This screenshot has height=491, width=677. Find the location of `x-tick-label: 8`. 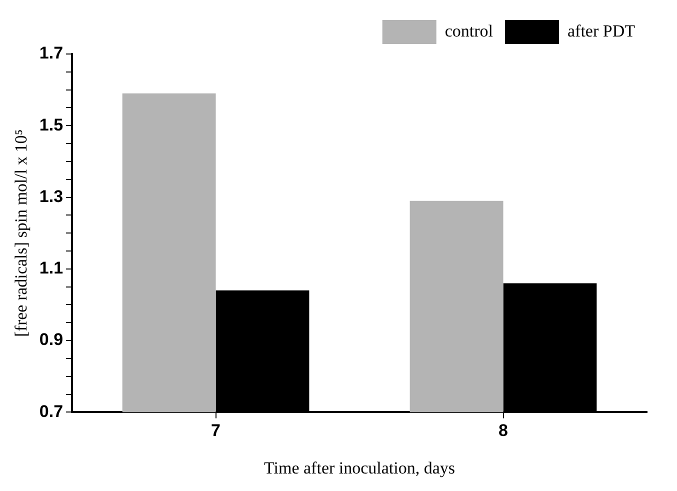

x-tick-label: 8 is located at coordinates (503, 430).